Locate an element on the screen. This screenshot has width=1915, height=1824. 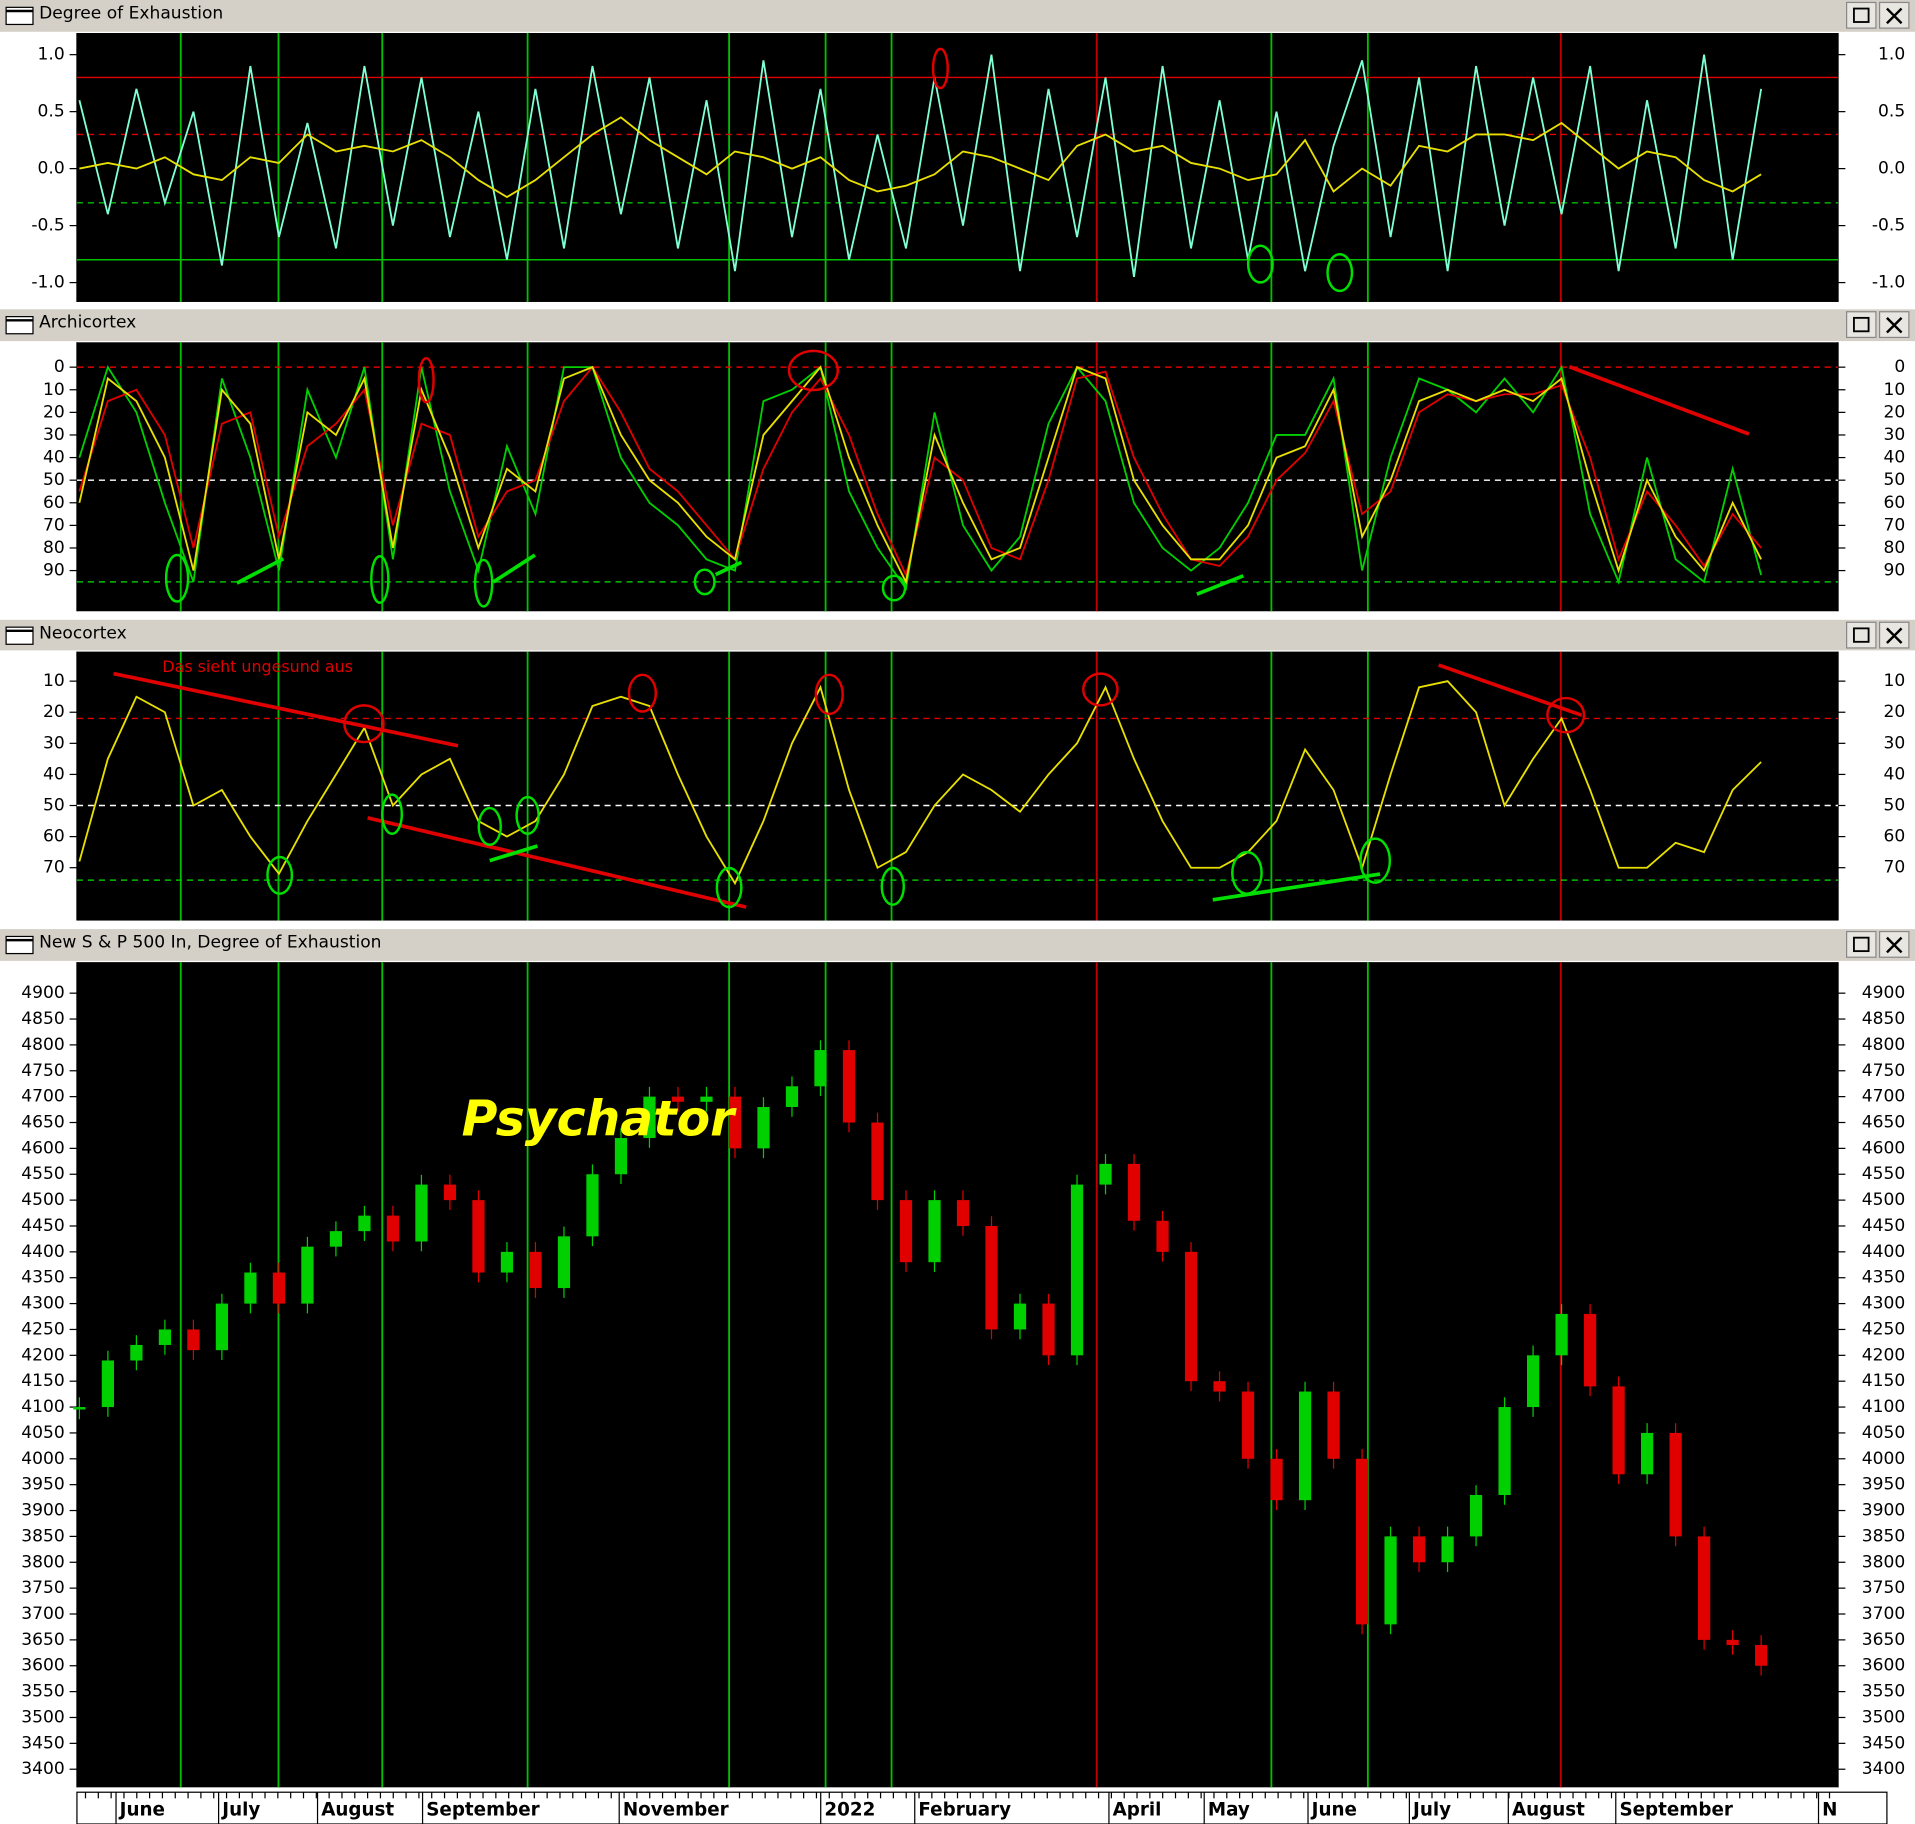
y-tick-label: 60 is located at coordinates (54, 503).